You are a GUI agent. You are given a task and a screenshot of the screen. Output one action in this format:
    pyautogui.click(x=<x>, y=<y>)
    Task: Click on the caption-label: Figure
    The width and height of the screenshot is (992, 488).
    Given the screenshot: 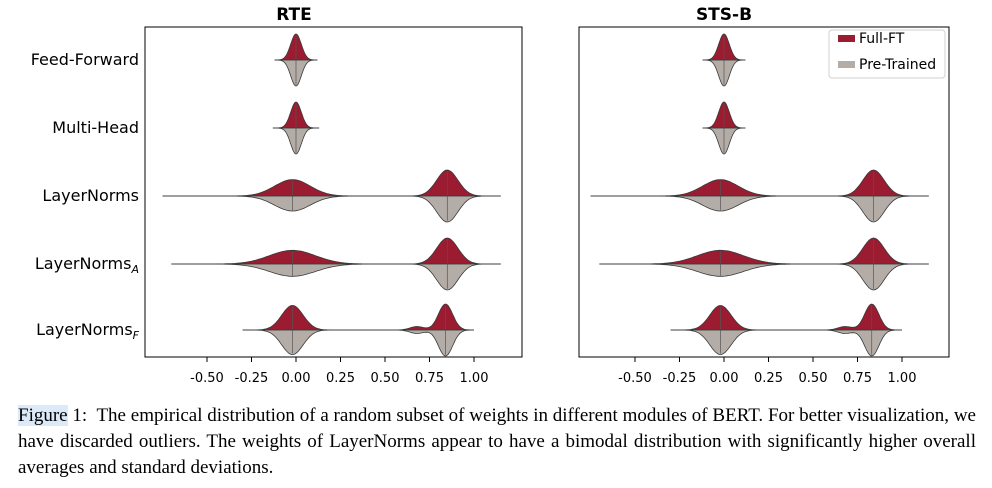 What is the action you would take?
    pyautogui.click(x=43, y=415)
    